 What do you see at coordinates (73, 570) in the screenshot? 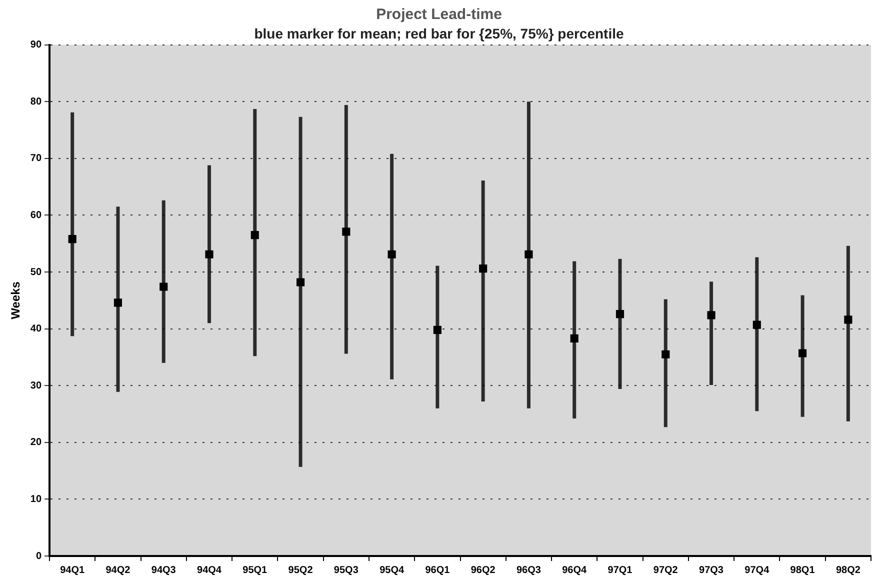
I see `x-tick-label: 94Q1` at bounding box center [73, 570].